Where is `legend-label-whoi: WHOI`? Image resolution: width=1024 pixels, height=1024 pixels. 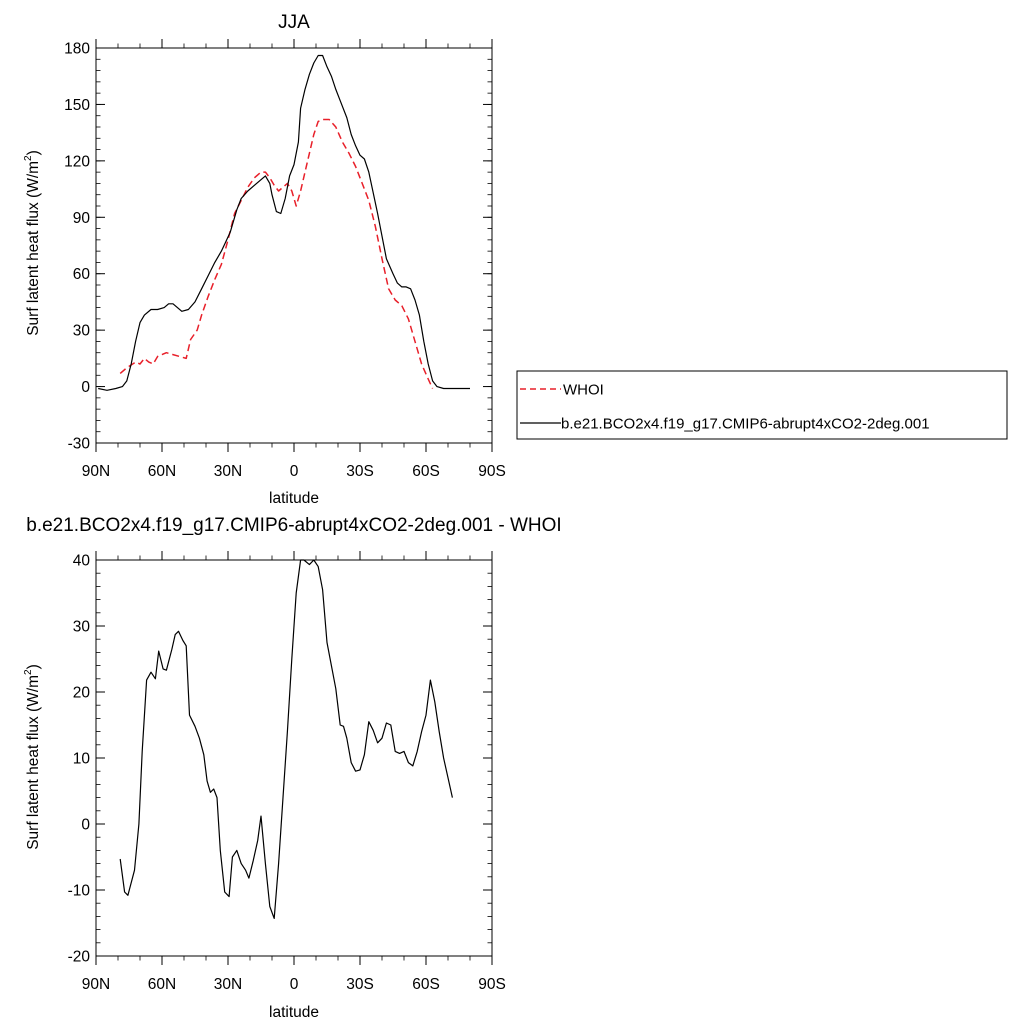
legend-label-whoi: WHOI is located at coordinates (583, 390).